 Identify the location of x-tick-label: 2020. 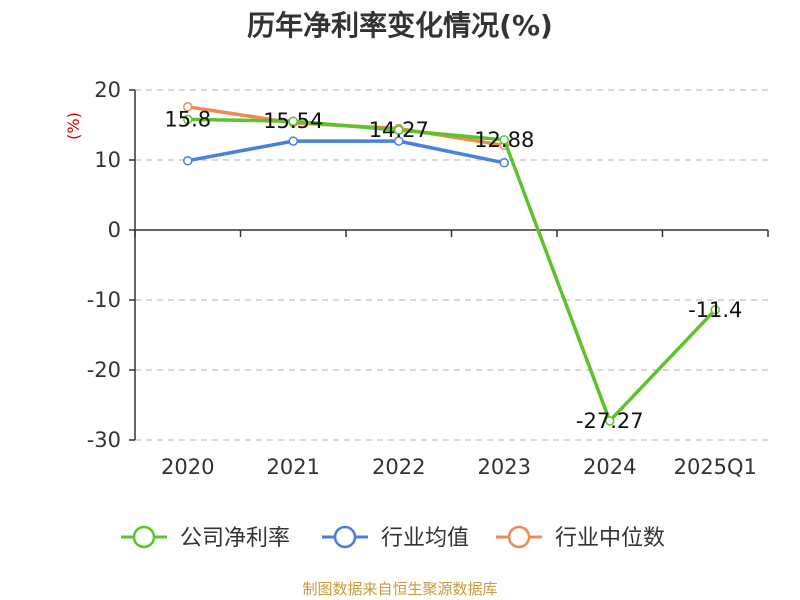
(187, 467).